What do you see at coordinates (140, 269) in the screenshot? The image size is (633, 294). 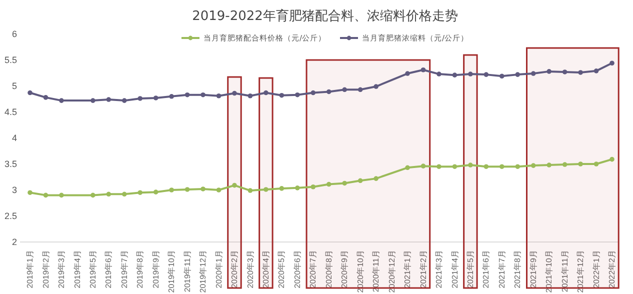 I see `x-tick-label: 2019年8月` at bounding box center [140, 269].